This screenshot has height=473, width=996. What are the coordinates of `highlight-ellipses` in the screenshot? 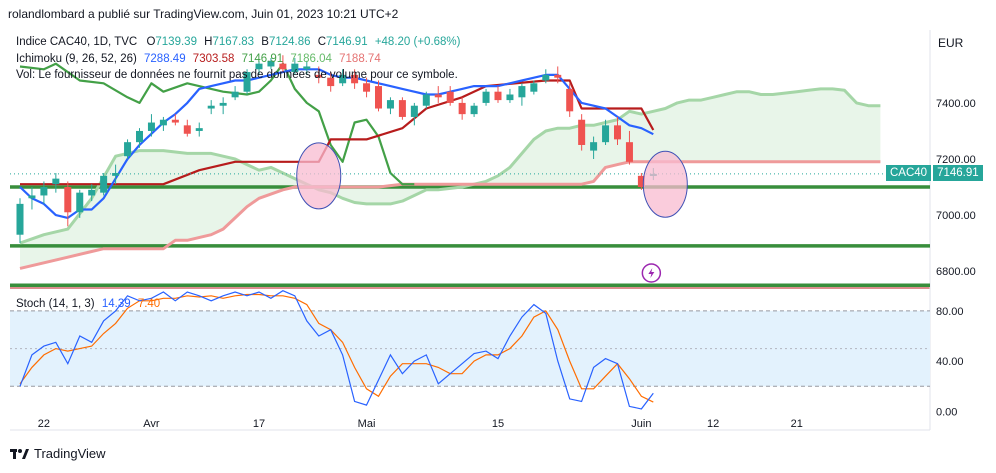 It's located at (492, 212).